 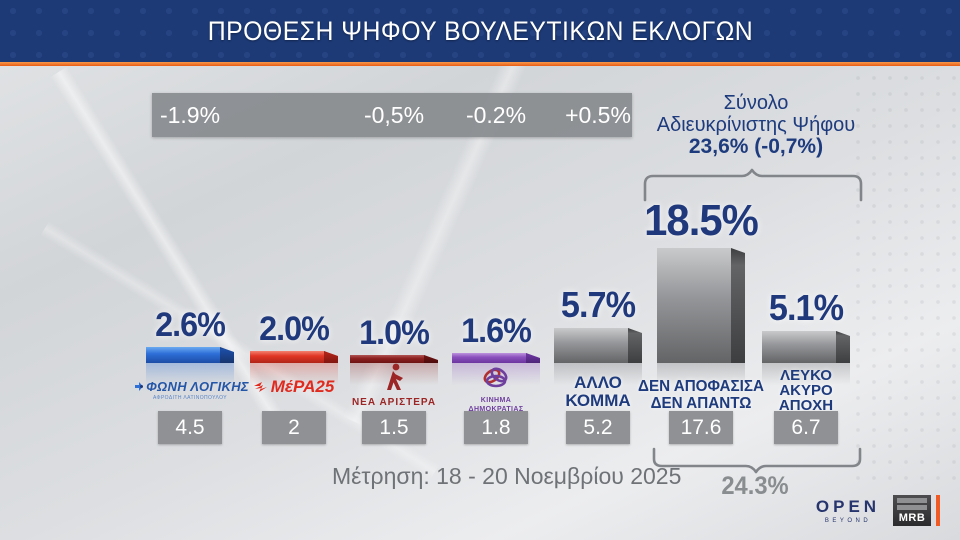 I want to click on percent-label: 1.0%, so click(x=394, y=333).